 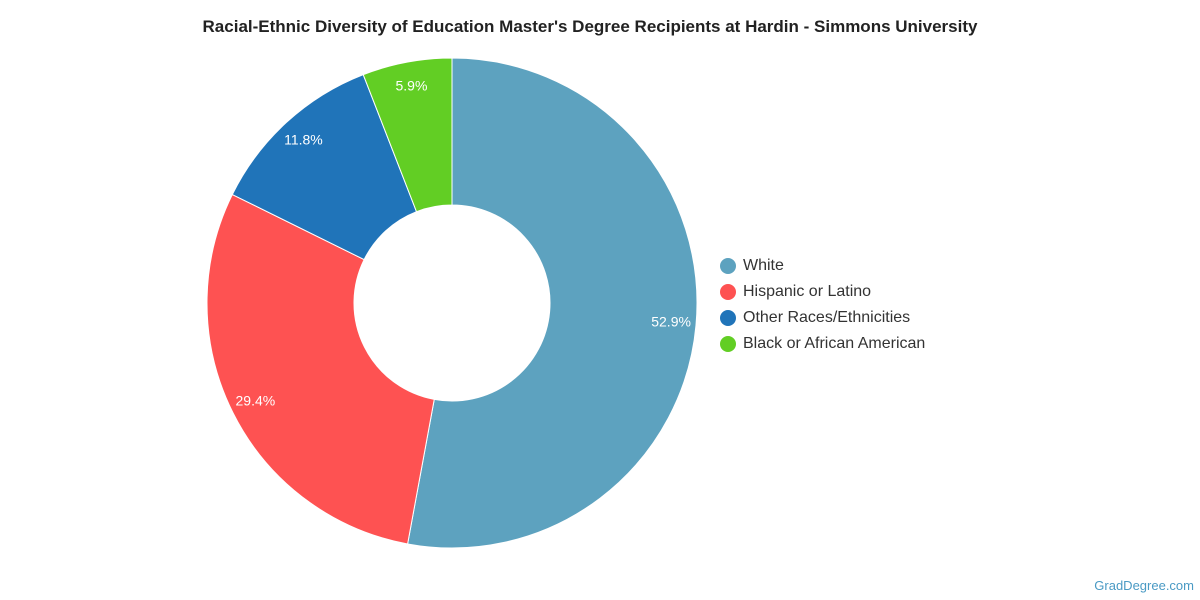 What do you see at coordinates (1144, 585) in the screenshot?
I see `watermark: GradDegree.com` at bounding box center [1144, 585].